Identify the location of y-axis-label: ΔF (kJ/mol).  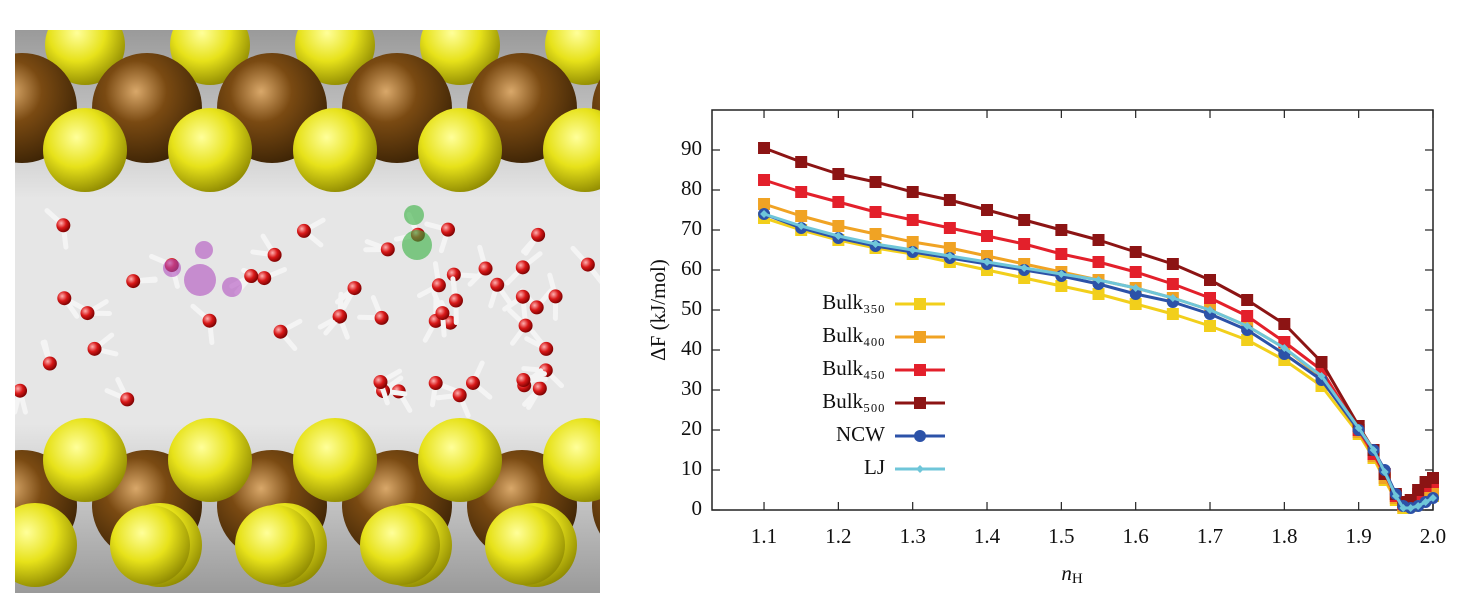
(658, 310).